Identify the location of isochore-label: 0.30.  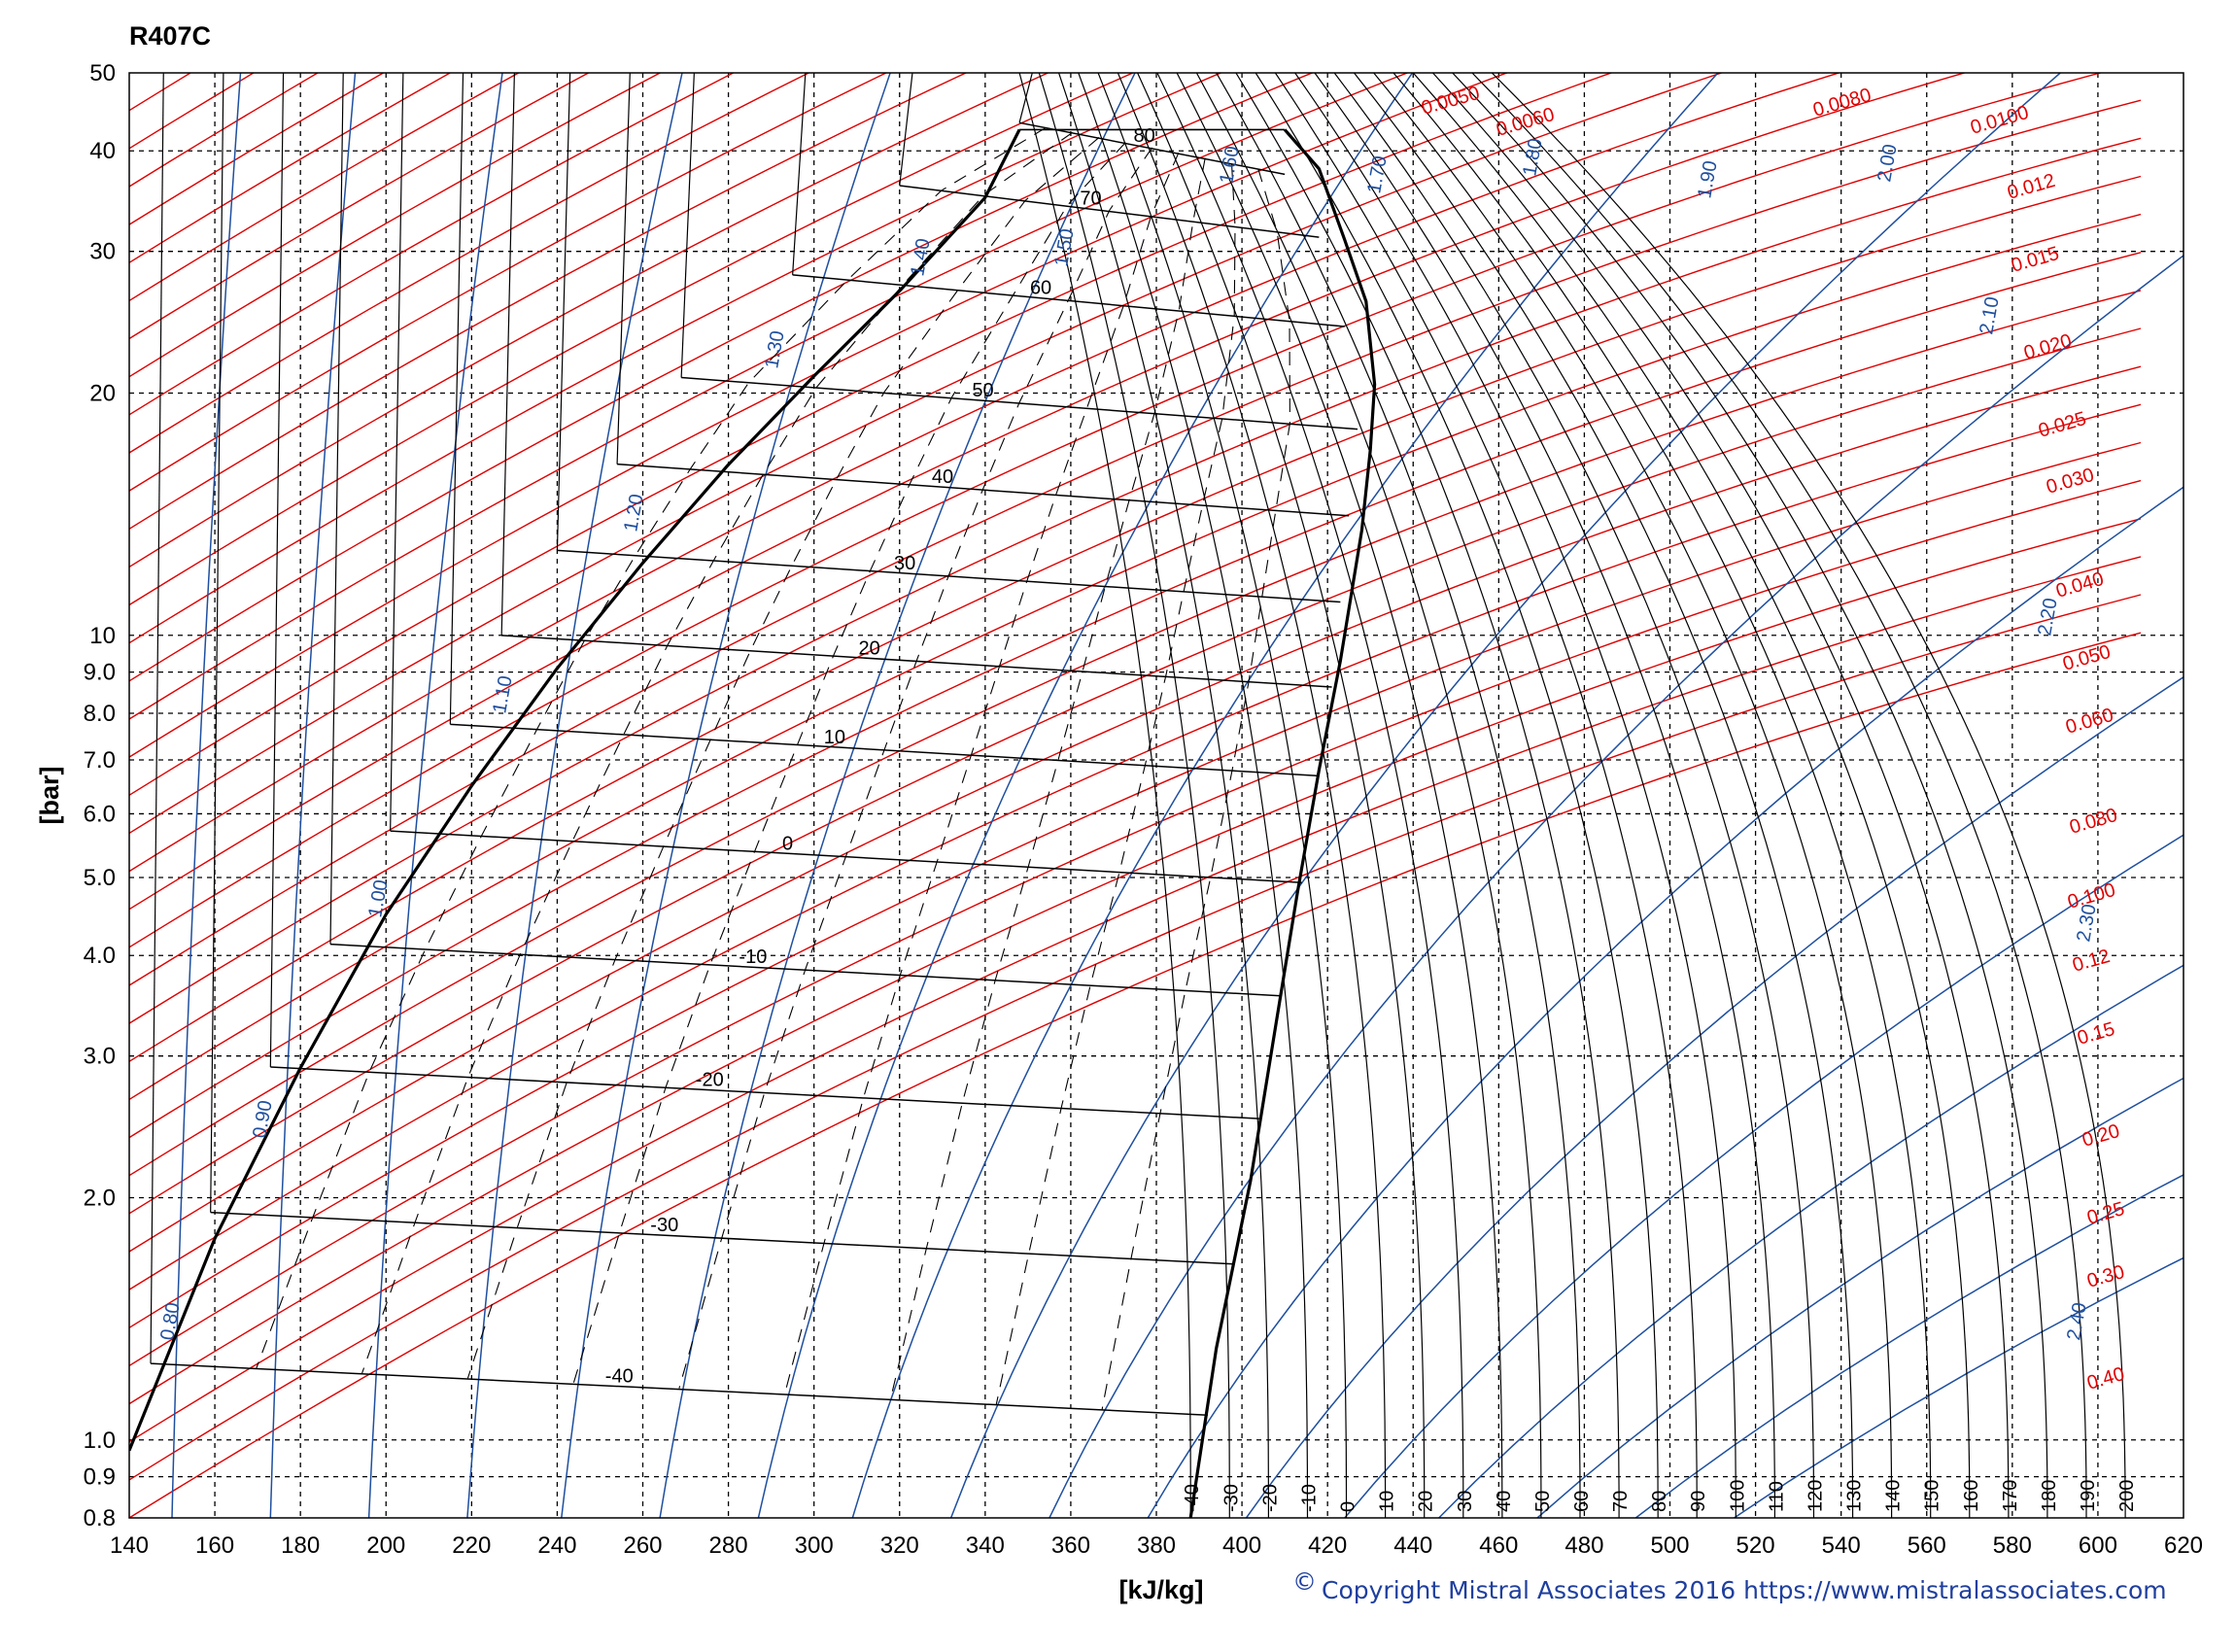
(2105, 1277).